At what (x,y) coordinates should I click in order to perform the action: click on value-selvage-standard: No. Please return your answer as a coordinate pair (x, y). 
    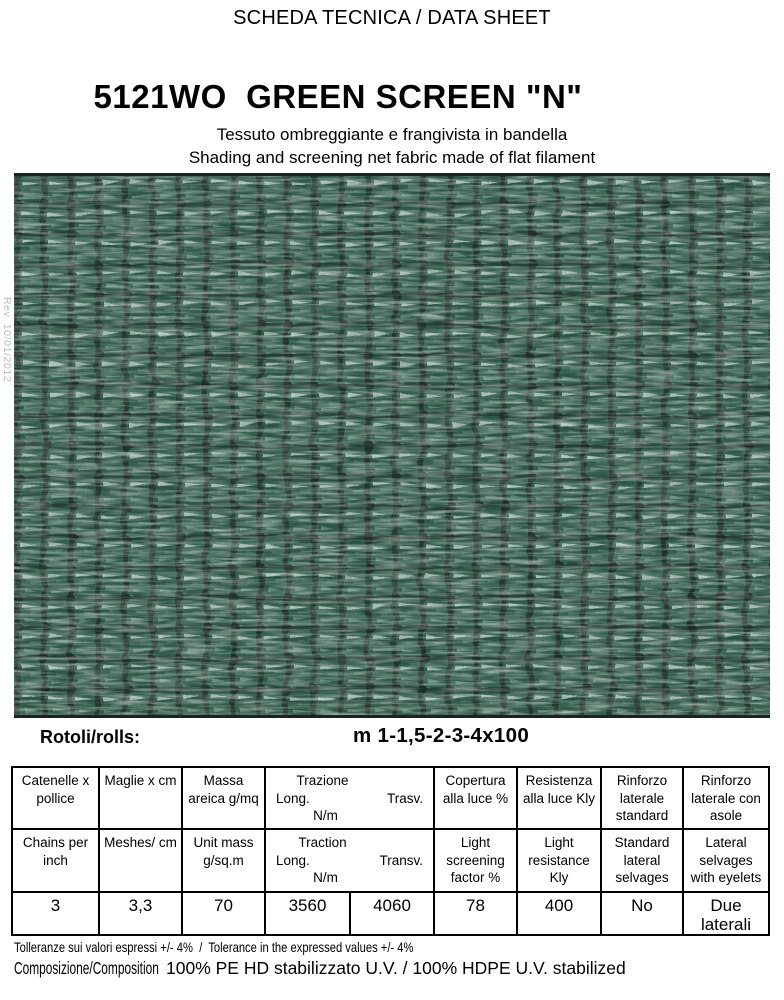
    Looking at the image, I should click on (642, 913).